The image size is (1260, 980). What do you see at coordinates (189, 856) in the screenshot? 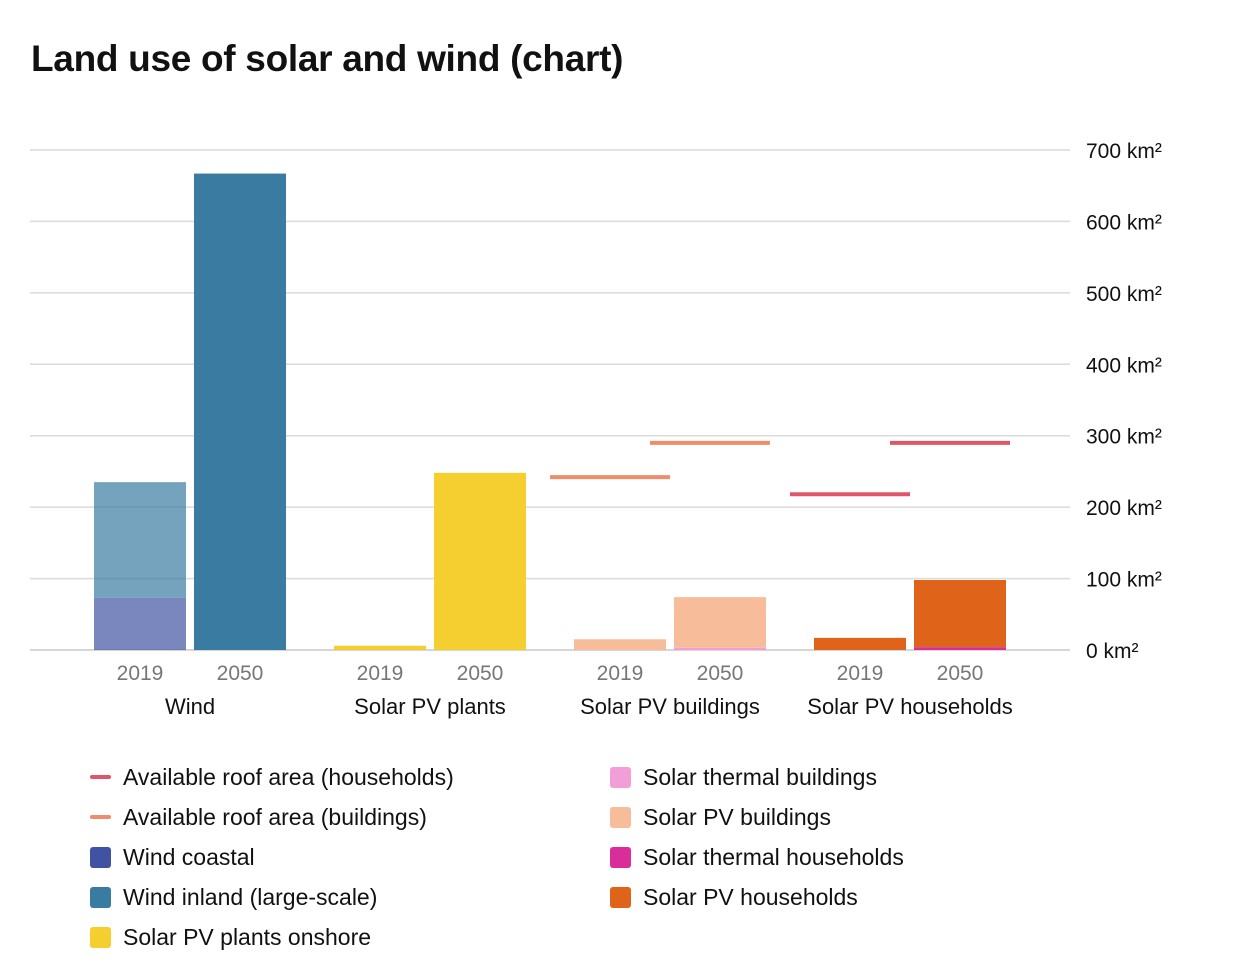
I see `legend-label: Wind coastal` at bounding box center [189, 856].